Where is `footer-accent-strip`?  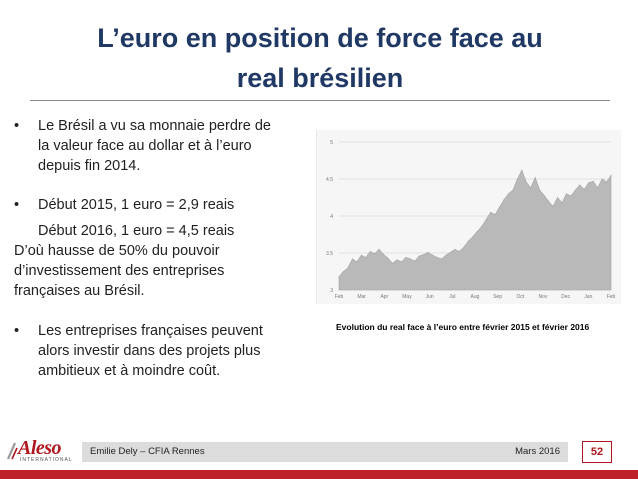 footer-accent-strip is located at coordinates (319, 474).